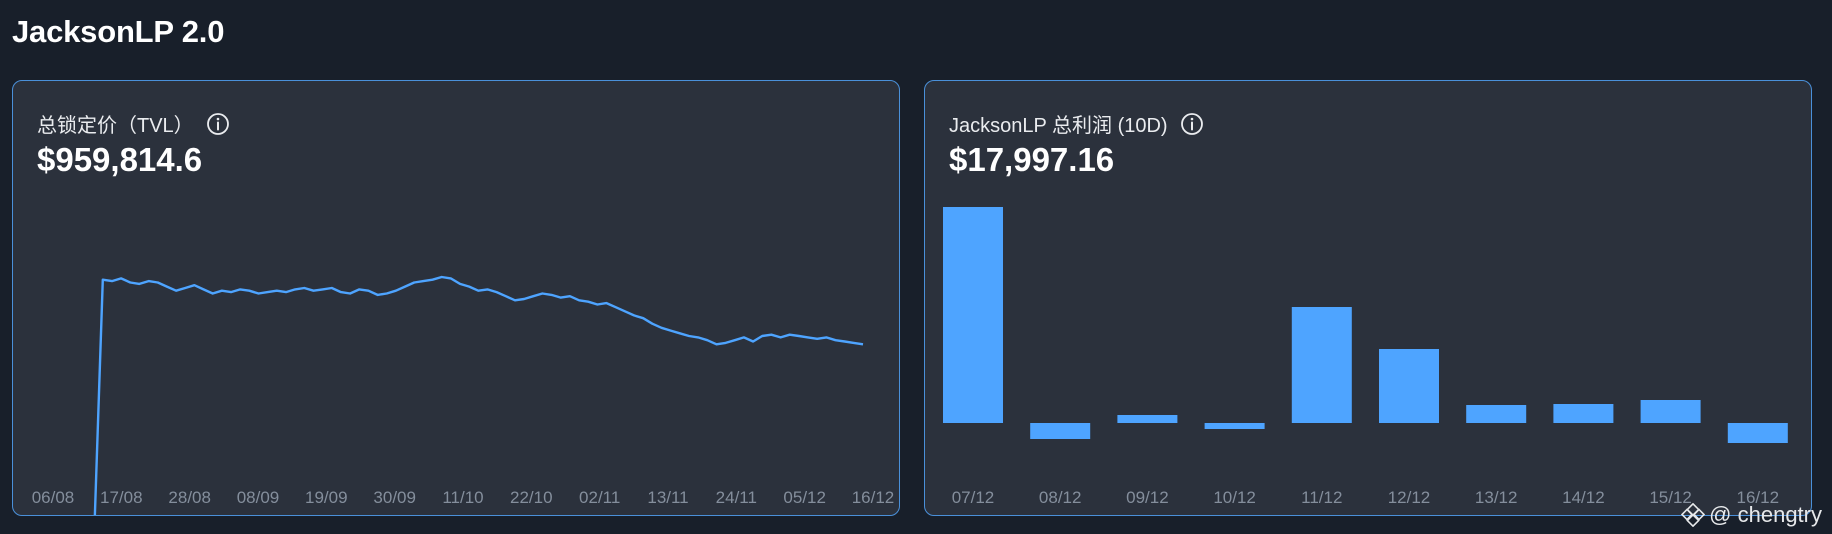 Image resolution: width=1832 pixels, height=534 pixels. I want to click on x-tick-label: 12/12, so click(1409, 497).